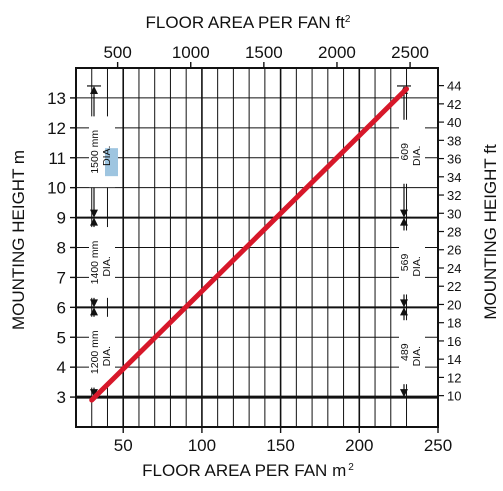  What do you see at coordinates (61, 277) in the screenshot?
I see `left-tick-label: 7` at bounding box center [61, 277].